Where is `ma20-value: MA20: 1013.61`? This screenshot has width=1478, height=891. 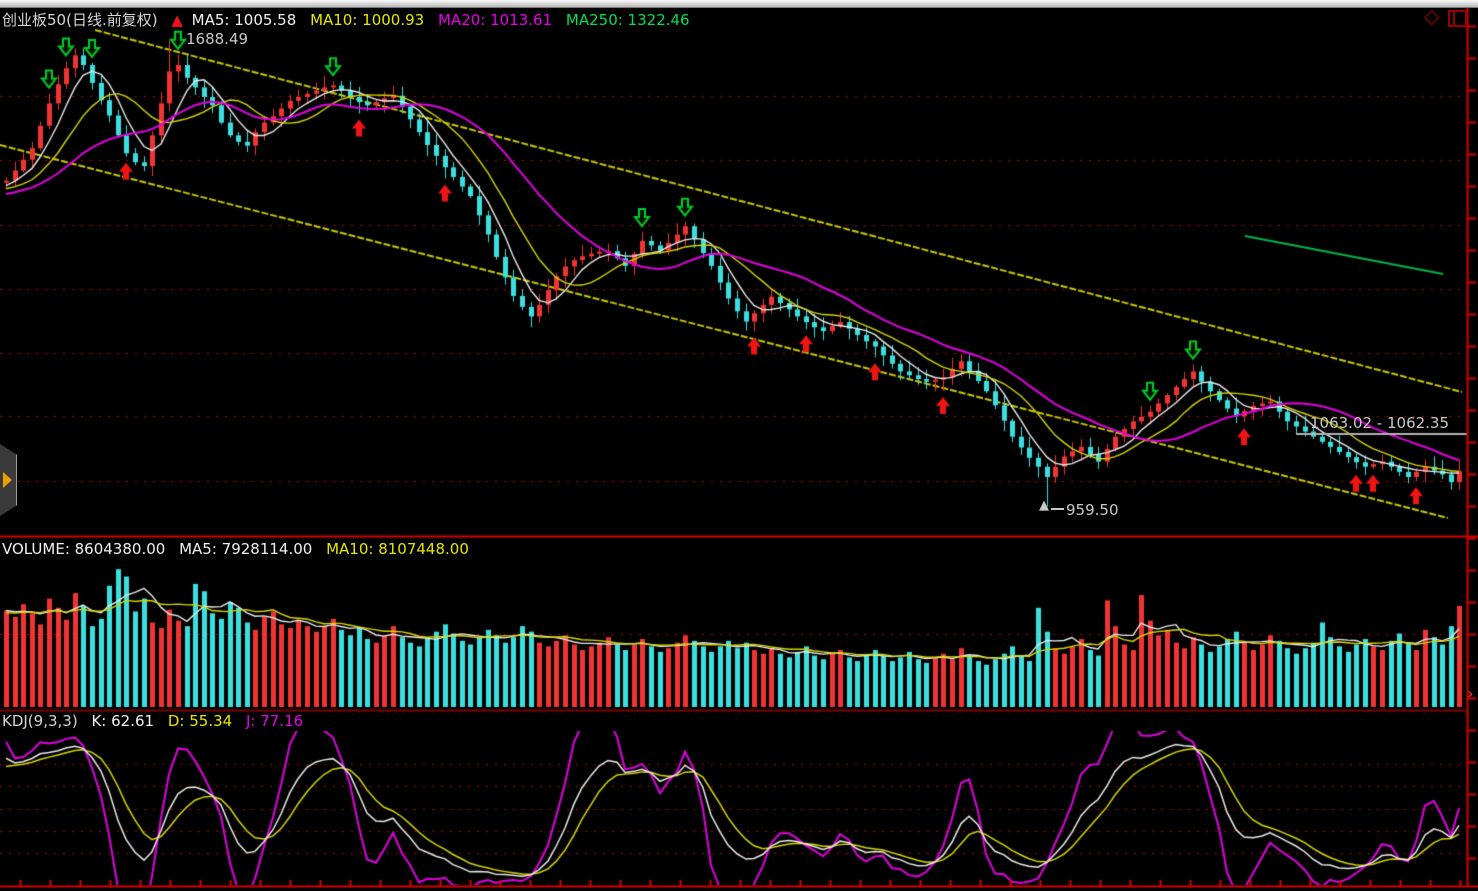 ma20-value: MA20: 1013.61 is located at coordinates (495, 20).